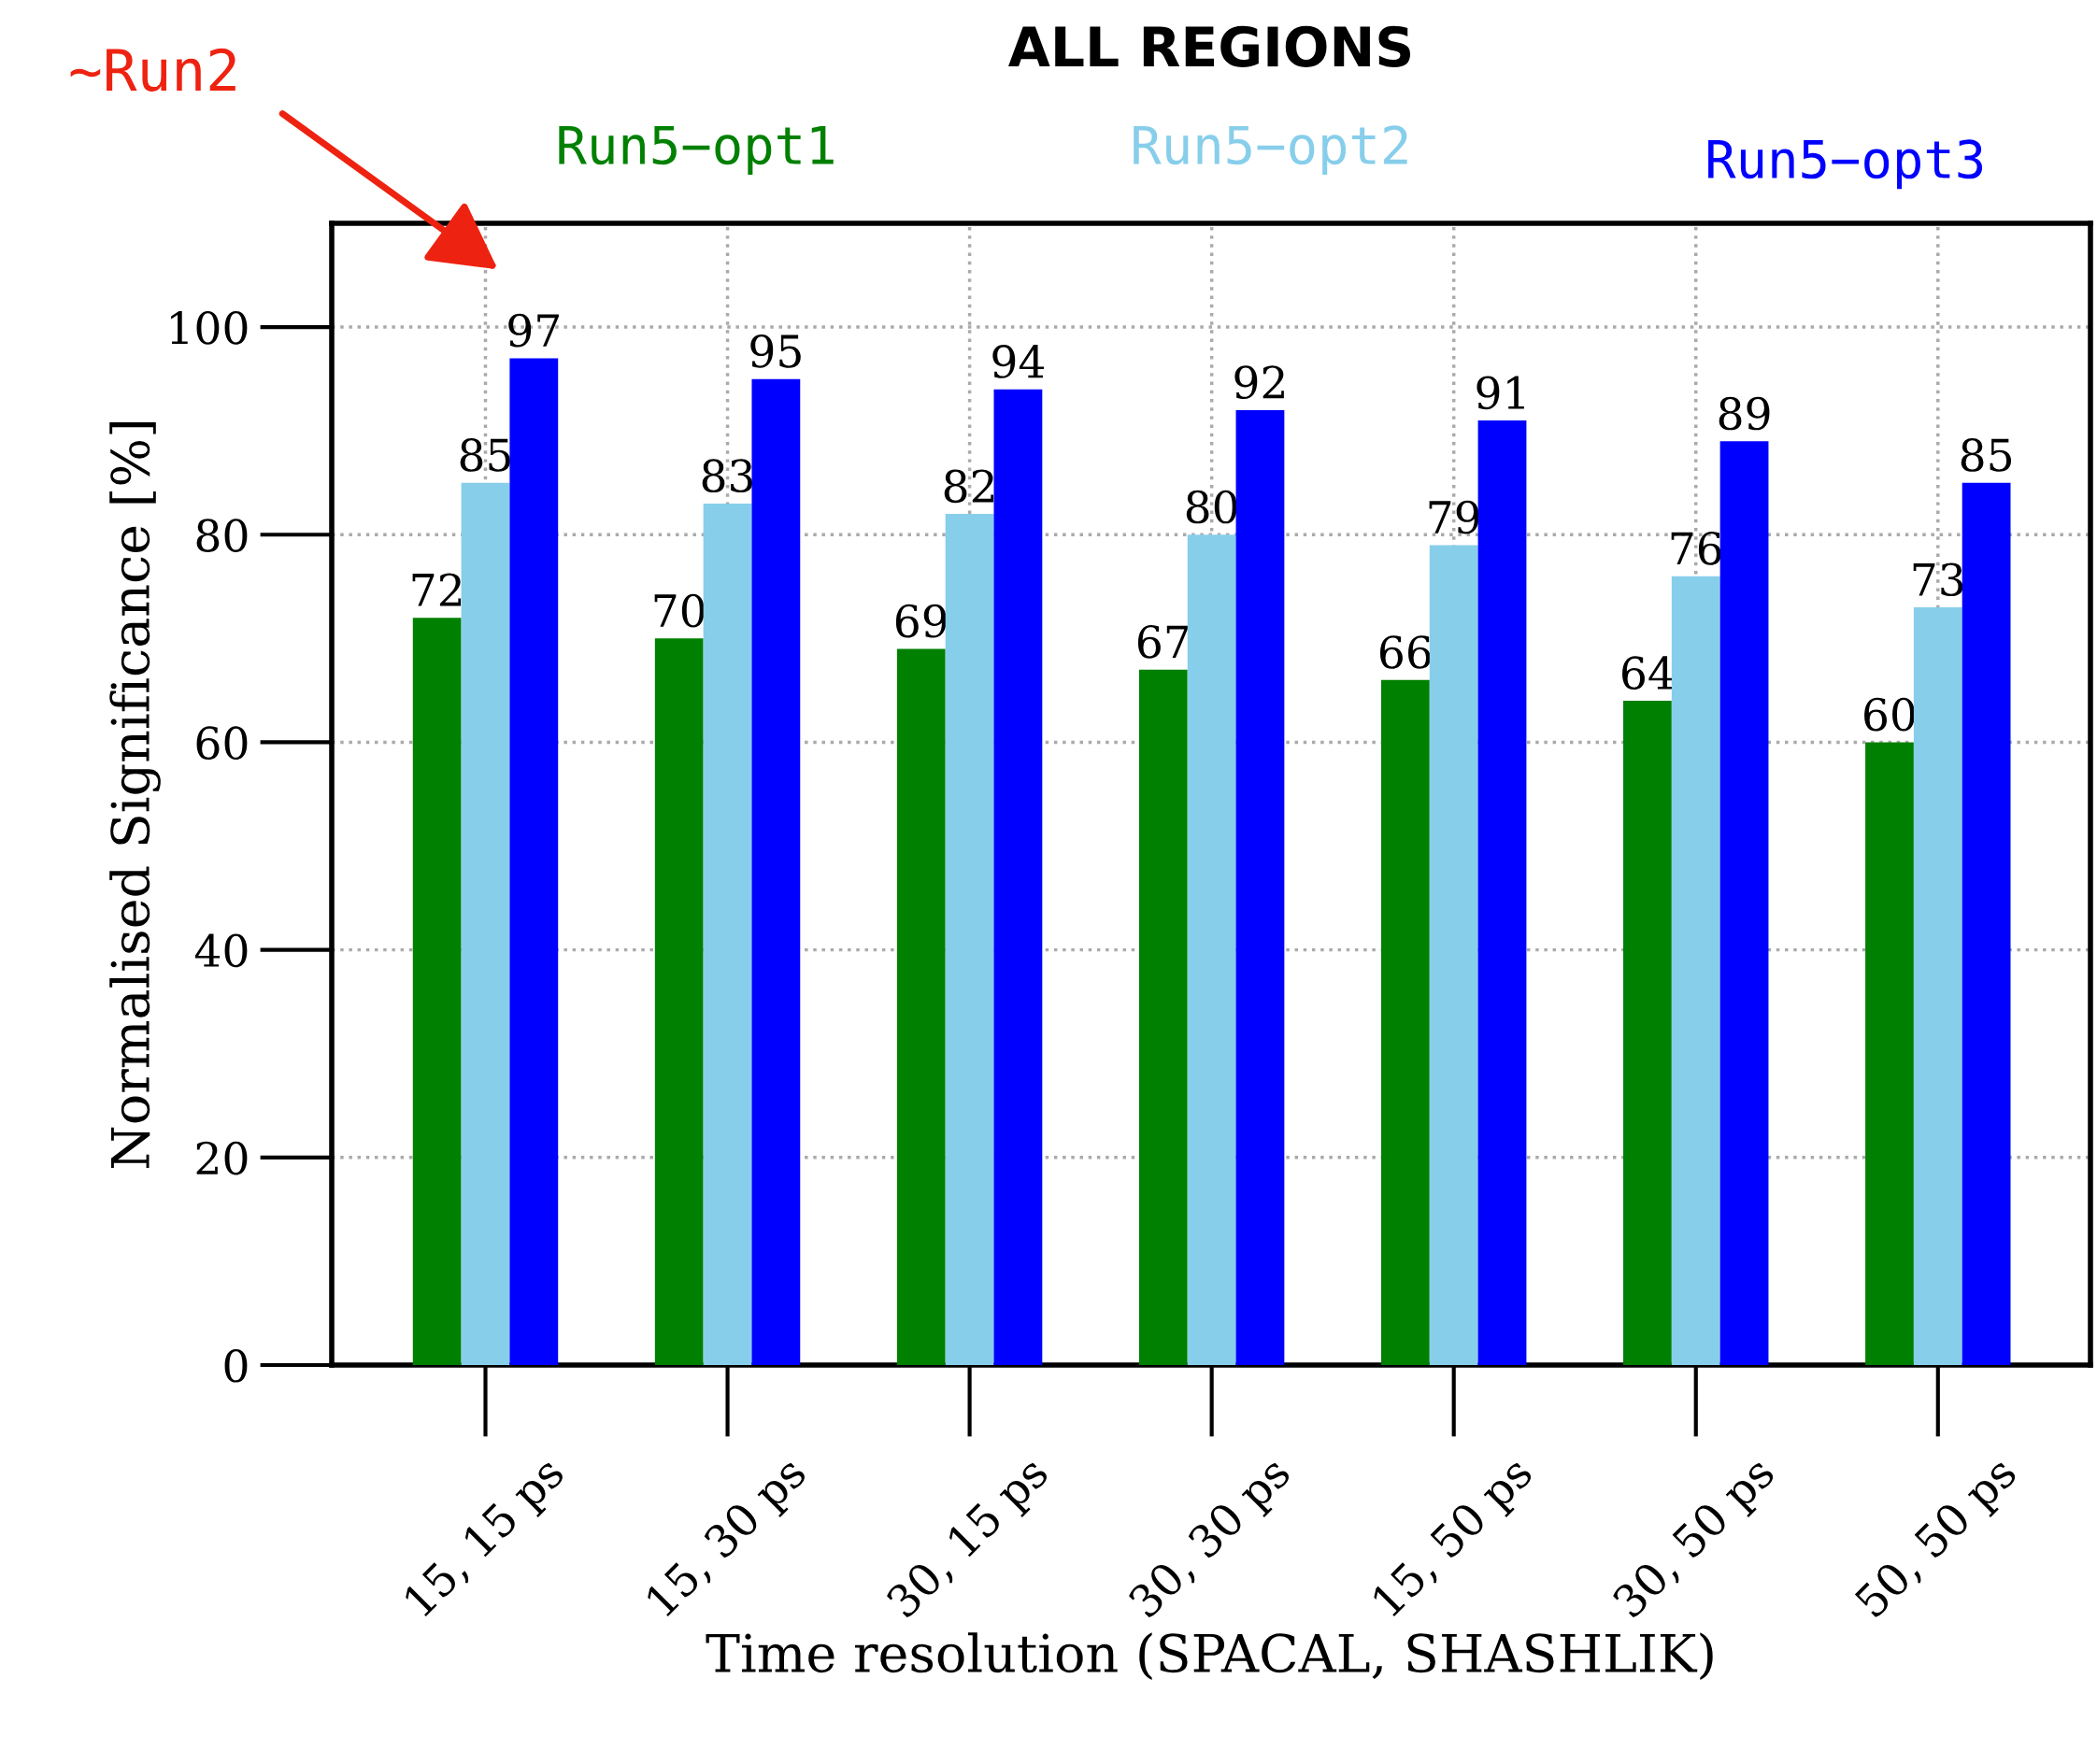 Image resolution: width=2097 pixels, height=1764 pixels. I want to click on data-label: 67, so click(1163, 642).